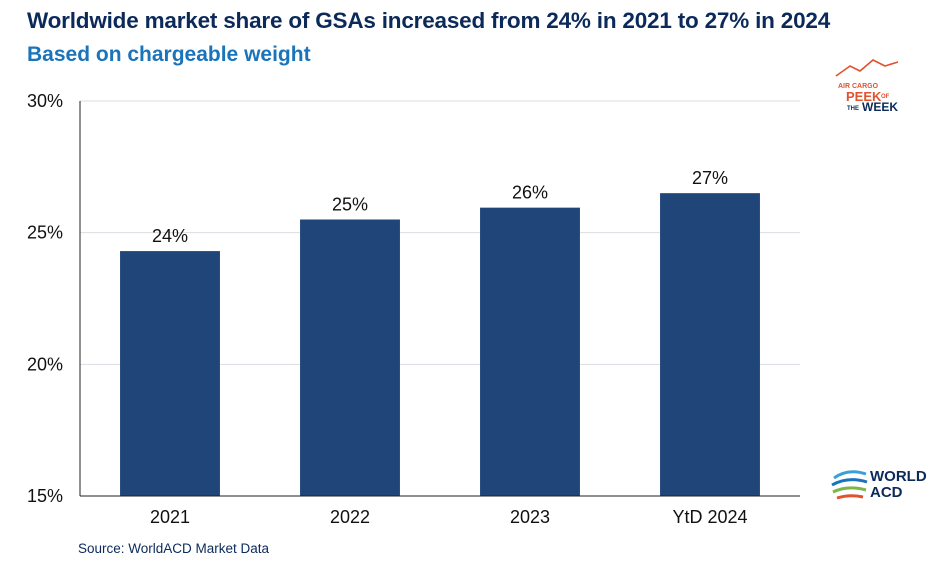 The image size is (950, 576). Describe the element at coordinates (170, 517) in the screenshot. I see `x-tick-label: 2021` at that location.